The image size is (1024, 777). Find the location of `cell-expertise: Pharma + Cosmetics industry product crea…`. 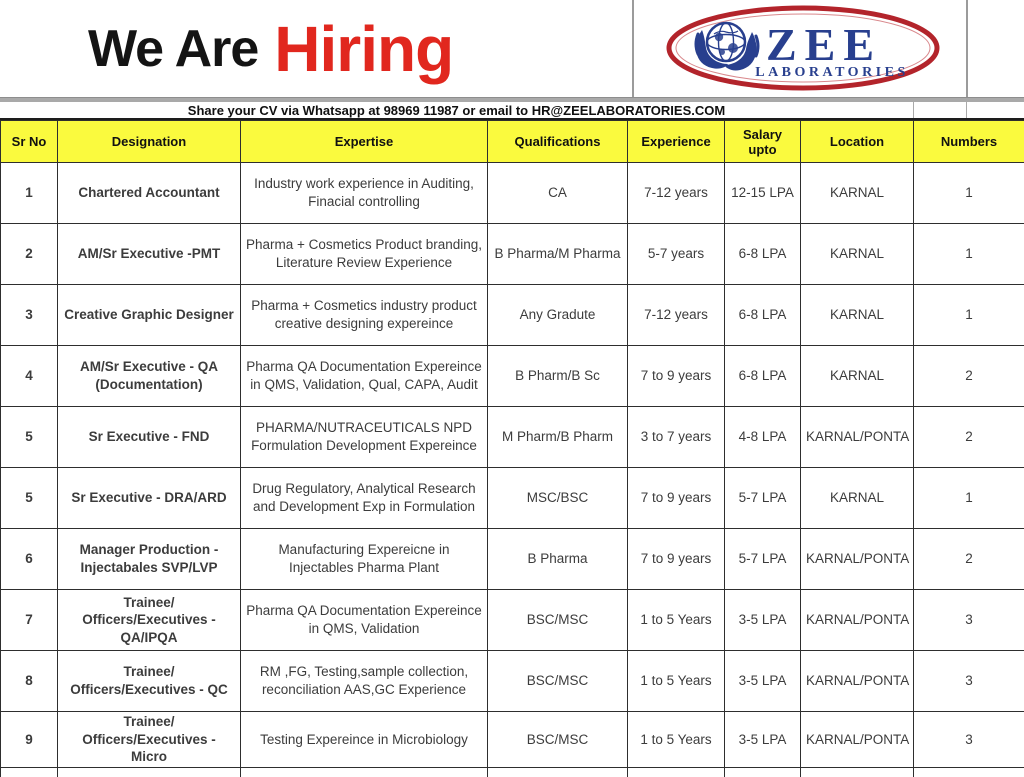

cell-expertise: Pharma + Cosmetics industry product crea… is located at coordinates (364, 315).